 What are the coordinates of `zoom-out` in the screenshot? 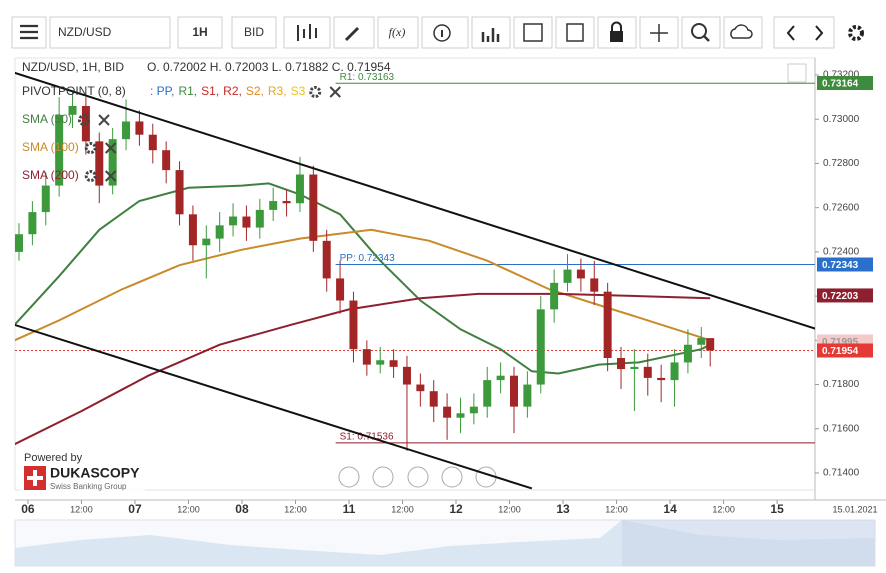 It's located at (383, 477).